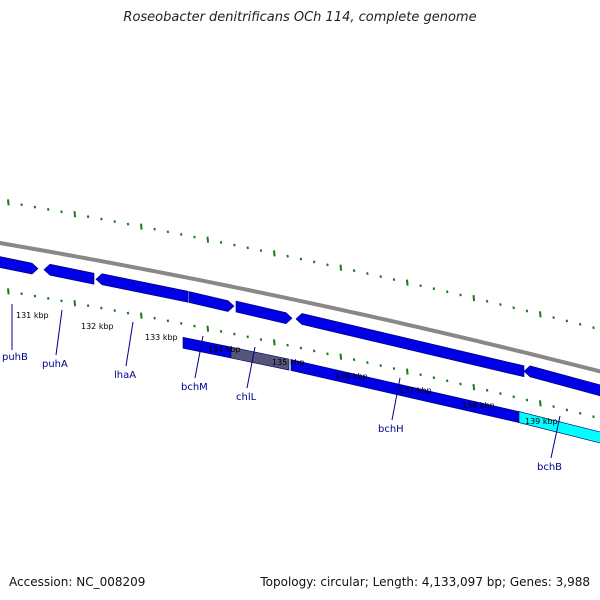 The image size is (600, 600). What do you see at coordinates (541, 421) in the screenshot?
I see `scale-label: 139 kbp` at bounding box center [541, 421].